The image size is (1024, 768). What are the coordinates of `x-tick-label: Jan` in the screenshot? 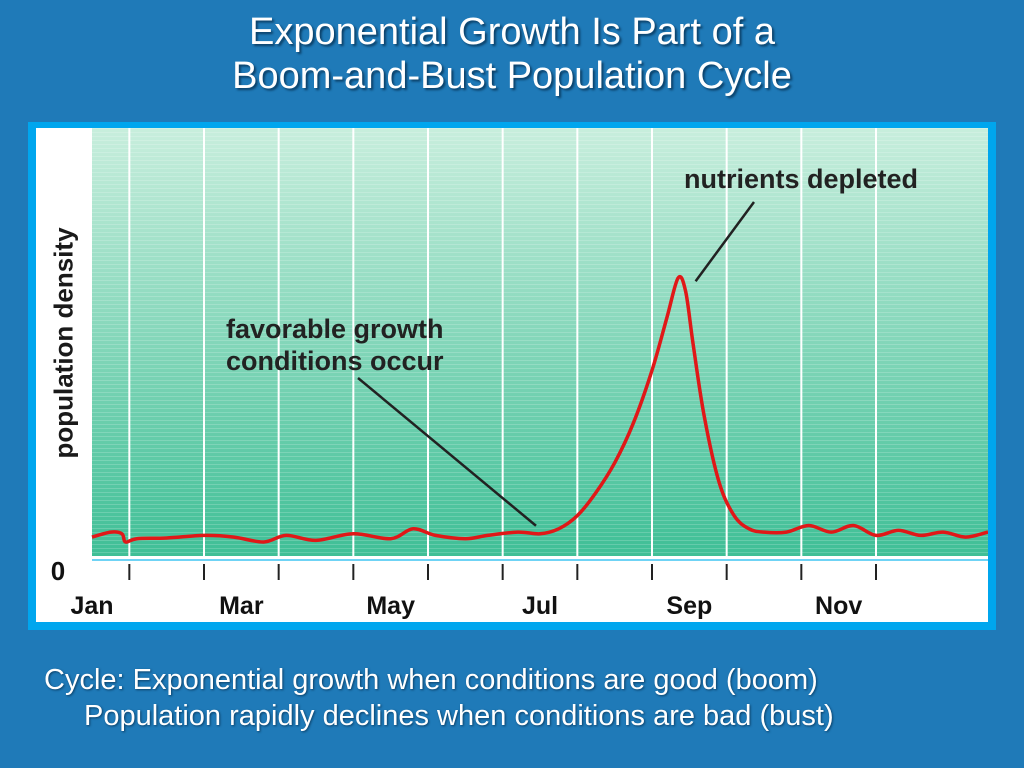 It's located at (91, 606).